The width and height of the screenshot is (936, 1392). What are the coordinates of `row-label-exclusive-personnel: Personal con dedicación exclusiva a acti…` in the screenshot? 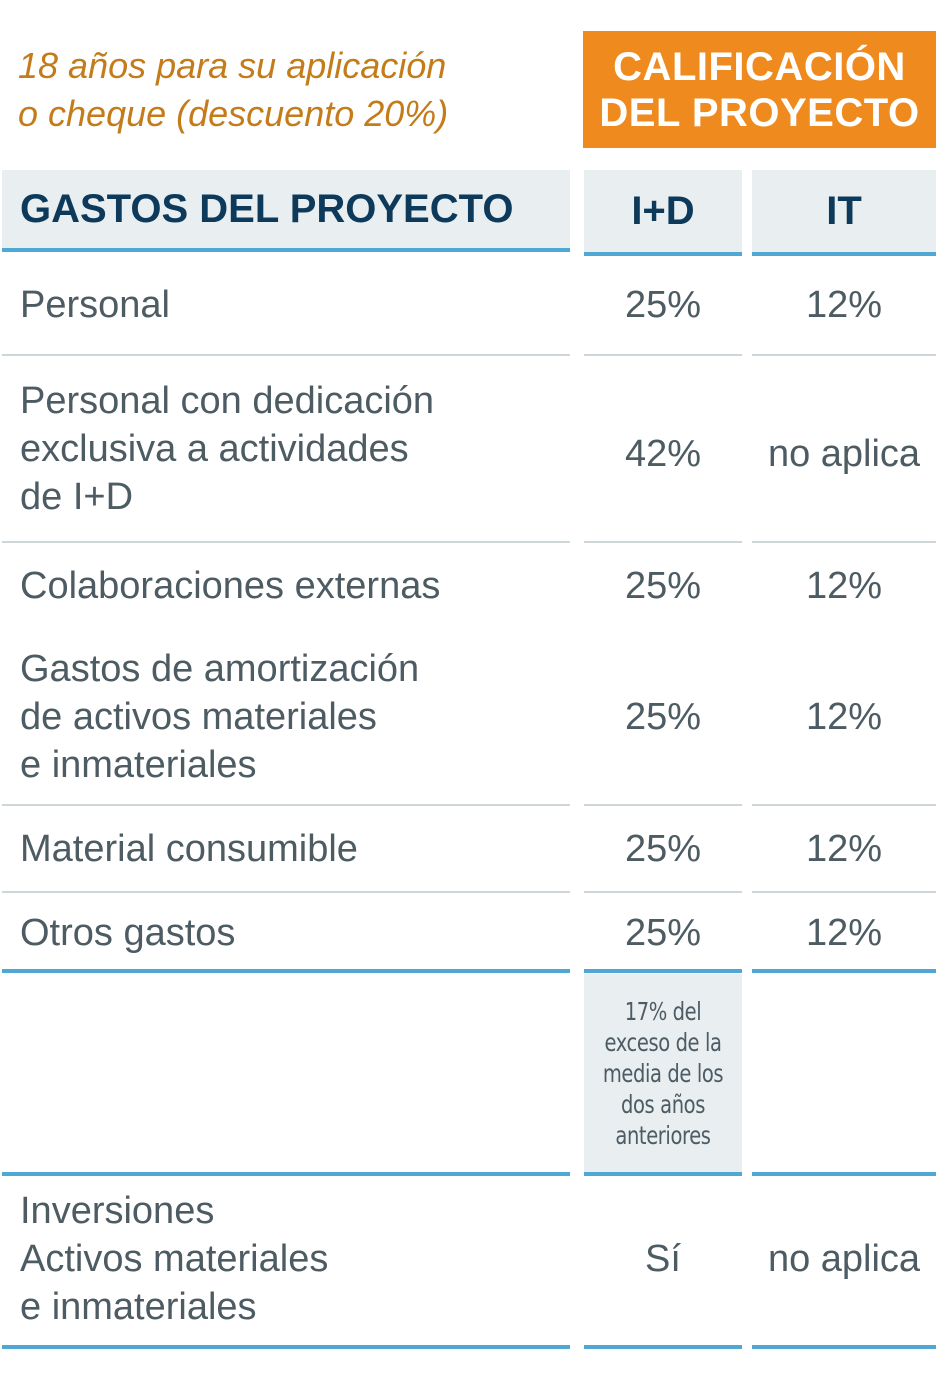 It's located at (227, 449).